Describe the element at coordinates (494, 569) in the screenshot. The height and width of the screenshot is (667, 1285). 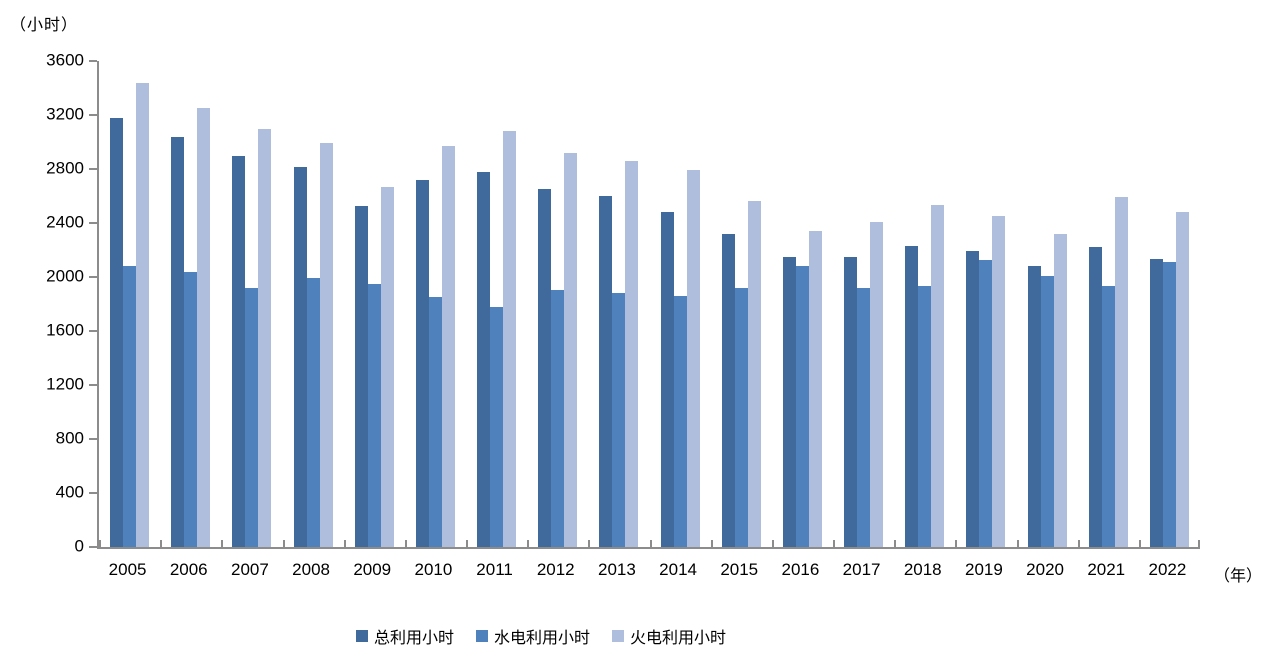
I see `x-tick-label-2011: 2011` at that location.